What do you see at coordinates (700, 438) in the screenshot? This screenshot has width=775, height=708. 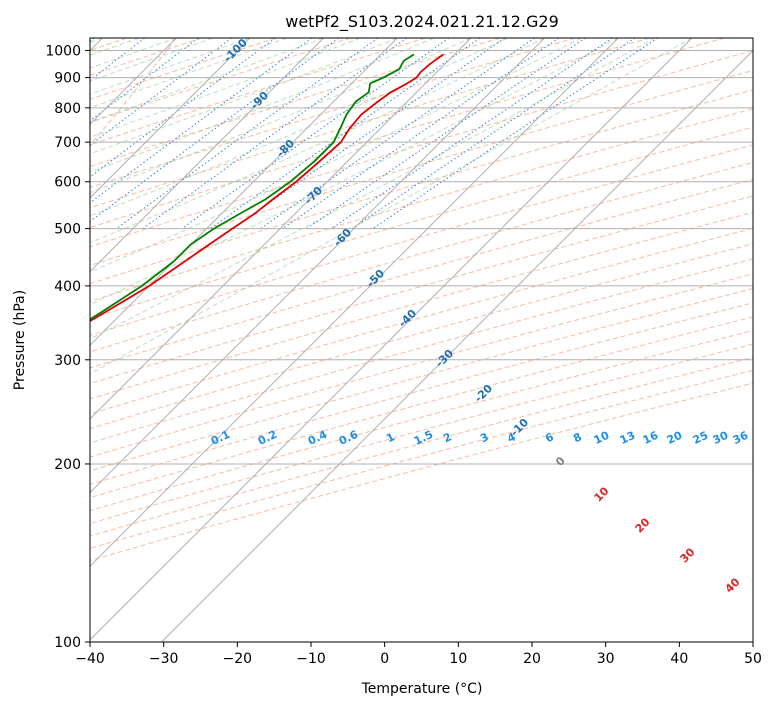 I see `mixing-ratio-label: 25` at bounding box center [700, 438].